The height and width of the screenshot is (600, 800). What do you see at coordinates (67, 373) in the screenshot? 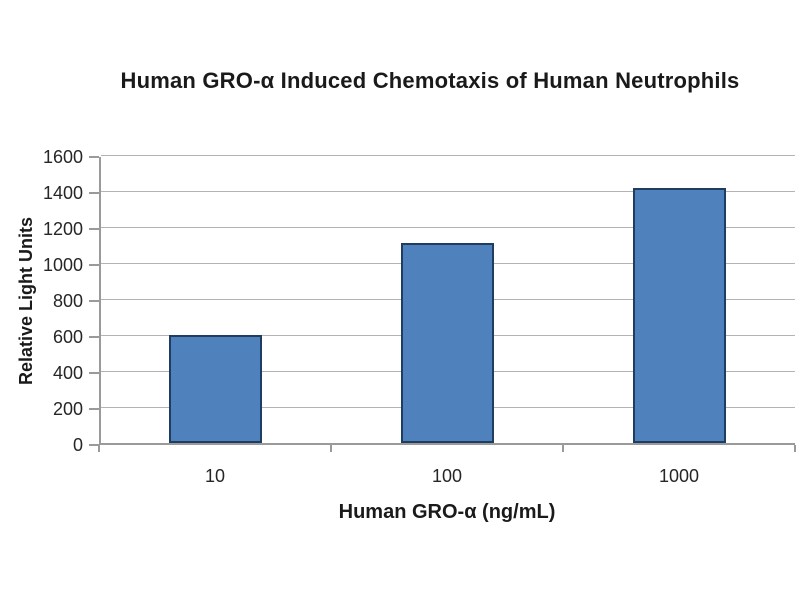
I see `y-tick-label-400: 400` at bounding box center [67, 373].